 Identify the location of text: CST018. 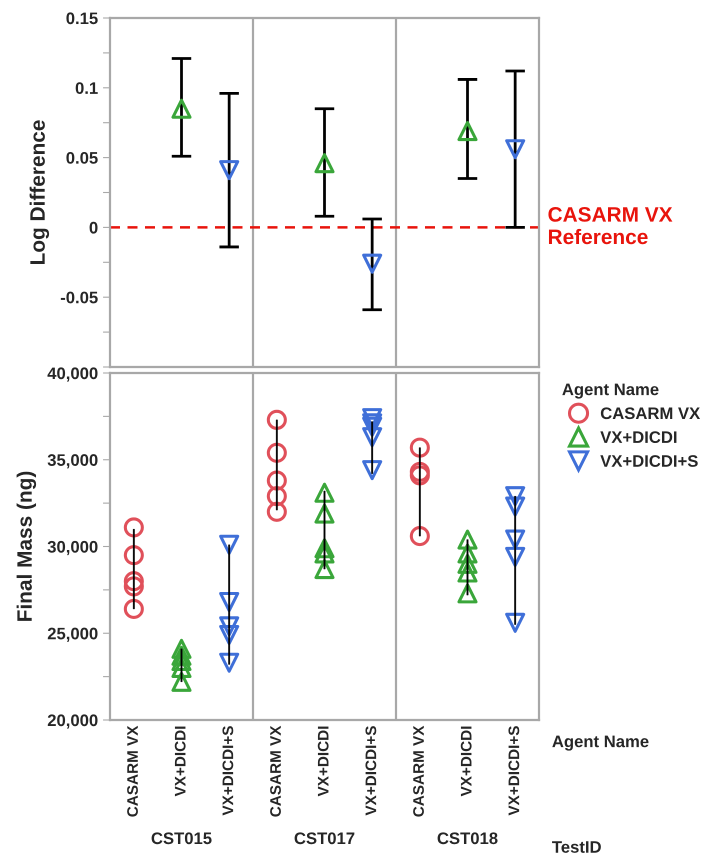
(468, 838).